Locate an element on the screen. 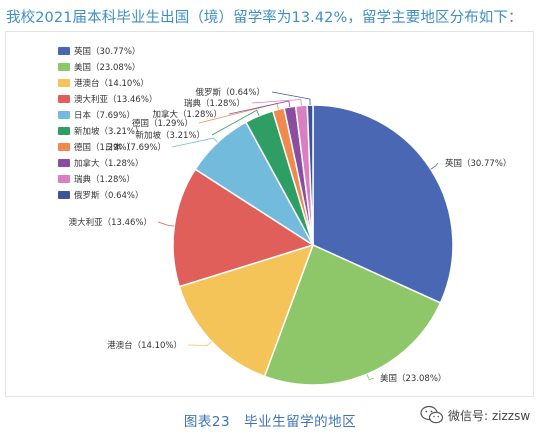 The width and height of the screenshot is (540, 438). legend-item: 俄罗斯（0.64%） is located at coordinates (107, 195).